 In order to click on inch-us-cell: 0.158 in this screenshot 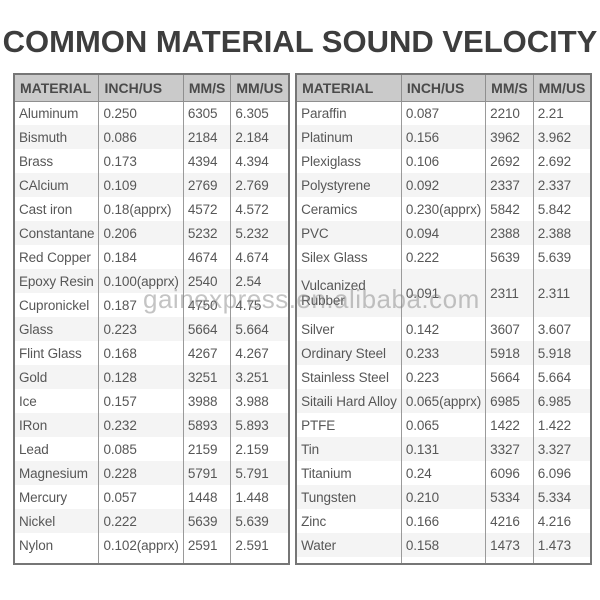, I will do `click(443, 545)`.